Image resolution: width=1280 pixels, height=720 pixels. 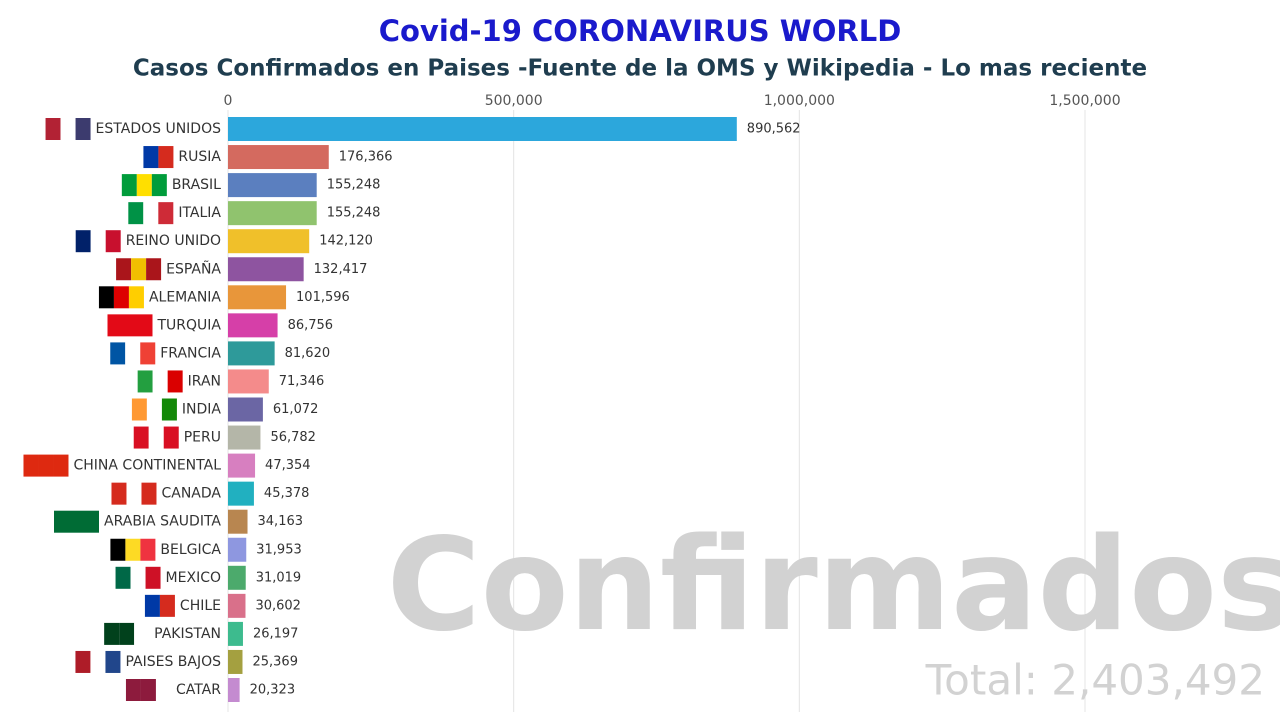 I want to click on x-tick-label: 500,000, so click(x=514, y=101).